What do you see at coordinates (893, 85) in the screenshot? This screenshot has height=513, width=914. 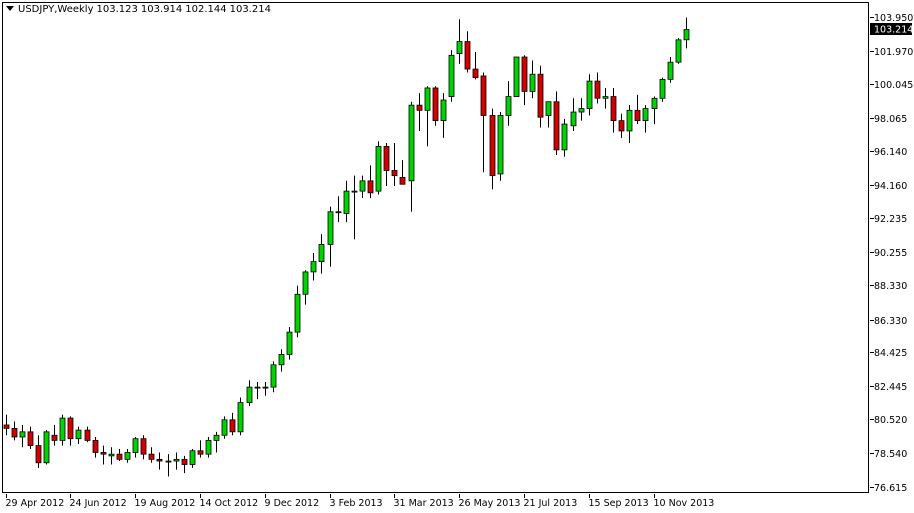 I see `price-tick-label: 100.045` at bounding box center [893, 85].